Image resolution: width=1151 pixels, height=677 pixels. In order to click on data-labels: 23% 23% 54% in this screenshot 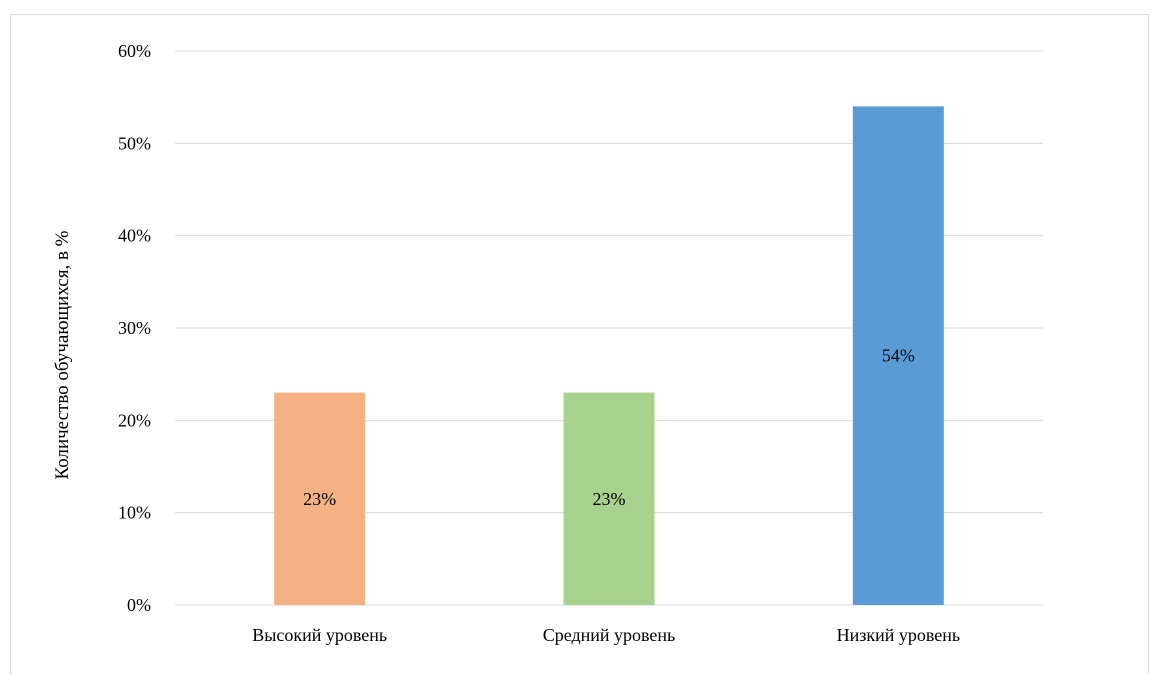, I will do `click(609, 427)`.